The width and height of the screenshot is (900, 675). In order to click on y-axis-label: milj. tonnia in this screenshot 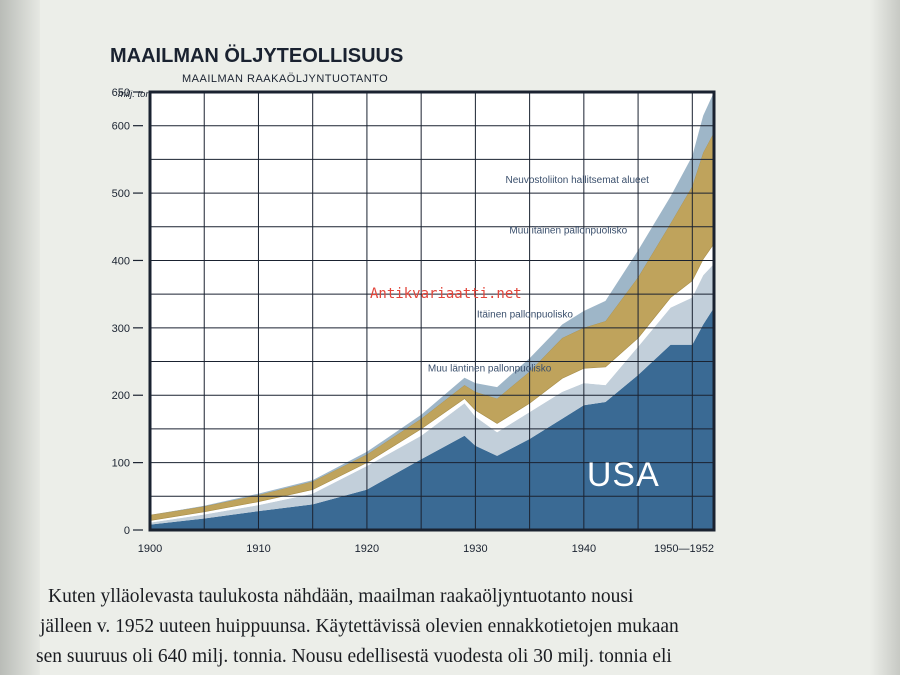, I will do `click(140, 94)`.